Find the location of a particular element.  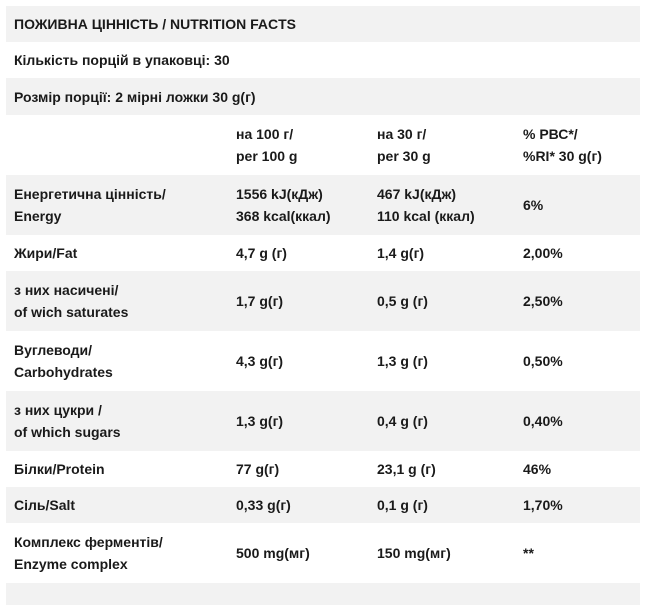

servings-row: Кількість порцій в упаковці: 30 is located at coordinates (323, 60).